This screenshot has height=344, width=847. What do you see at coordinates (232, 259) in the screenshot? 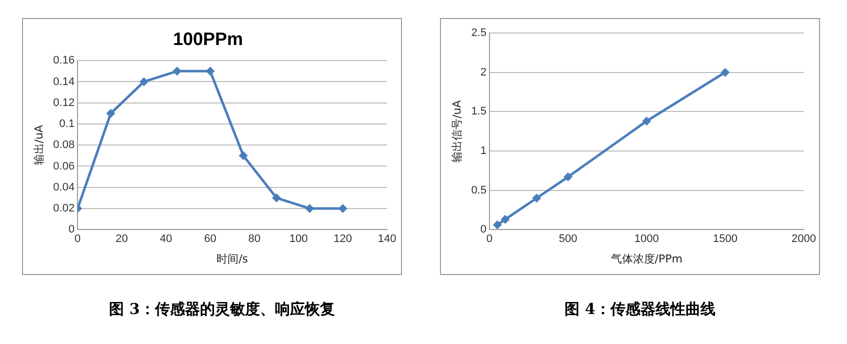
I see `x-axis-title: 时间/s` at bounding box center [232, 259].